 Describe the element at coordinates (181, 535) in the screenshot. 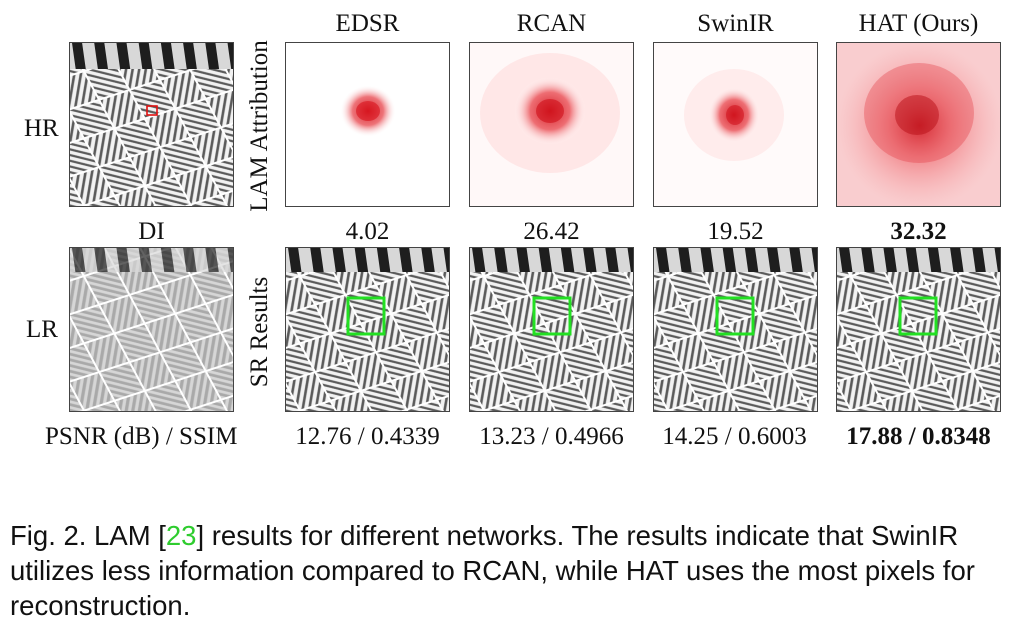

I see `citation-link: 23` at that location.